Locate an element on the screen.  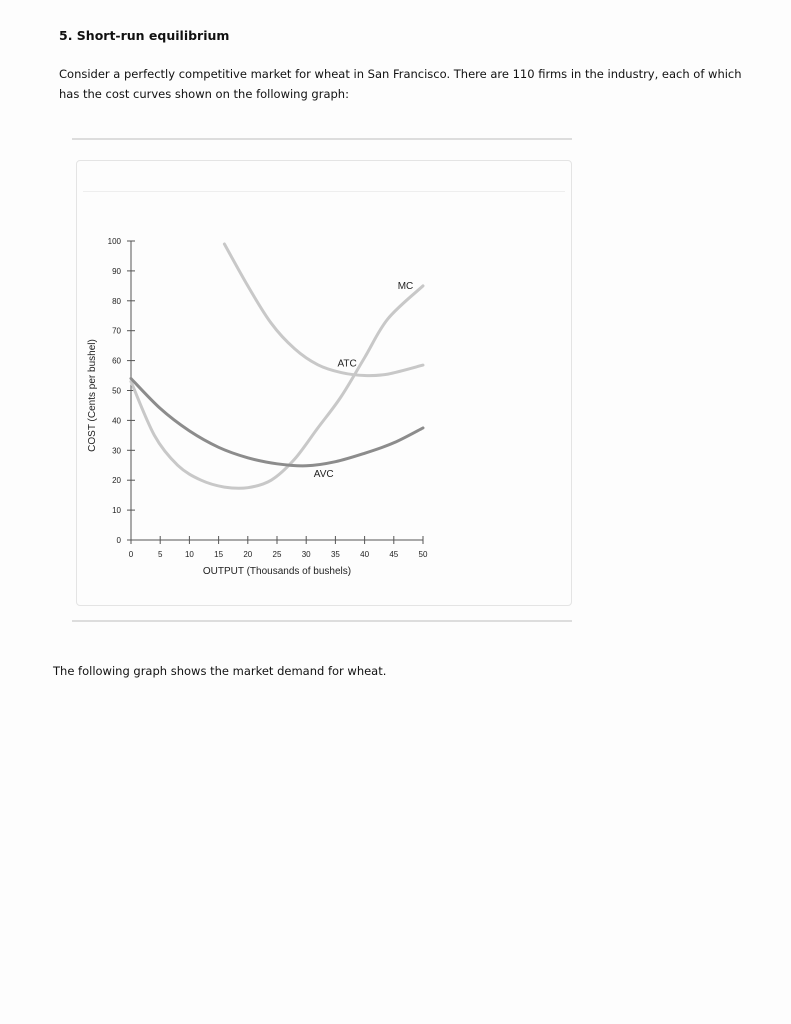
x-tick-label: 30 is located at coordinates (306, 554).